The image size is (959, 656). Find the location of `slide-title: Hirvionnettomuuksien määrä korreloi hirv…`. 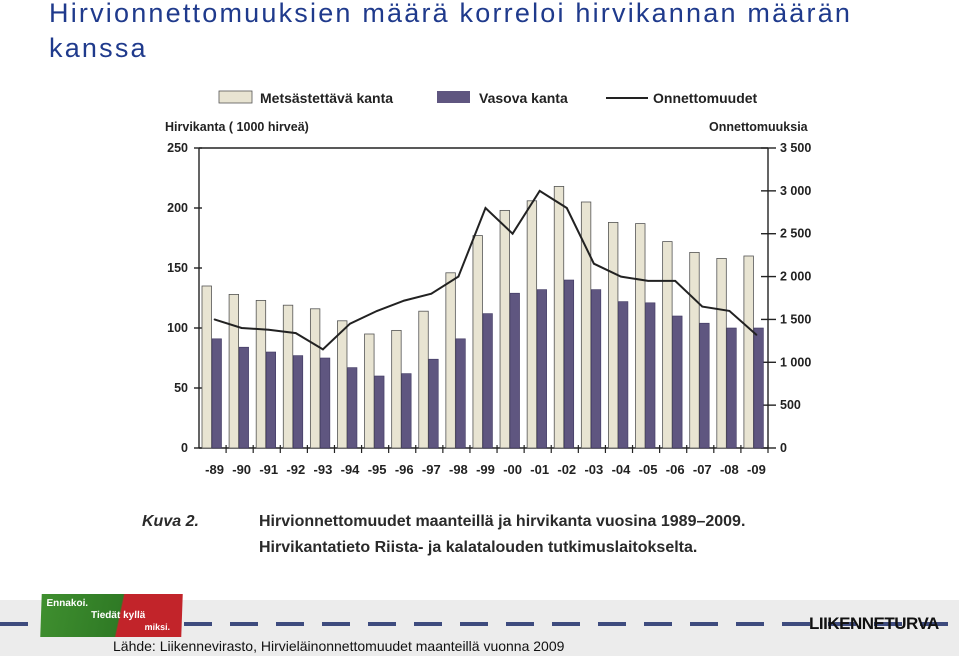

slide-title: Hirvionnettomuuksien määrä korreloi hirv… is located at coordinates (451, 31).